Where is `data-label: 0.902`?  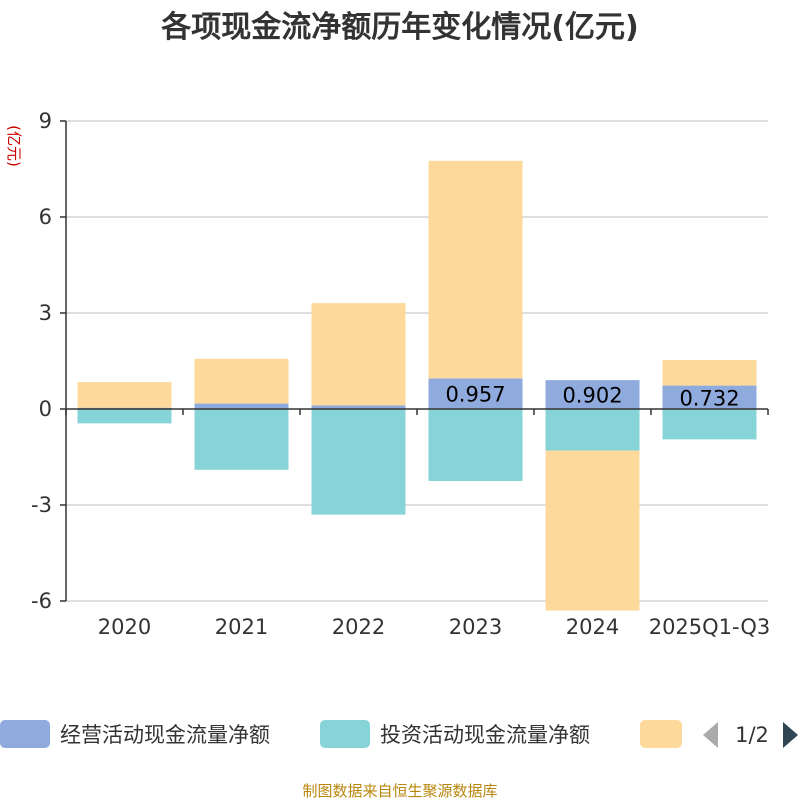
data-label: 0.902 is located at coordinates (592, 396).